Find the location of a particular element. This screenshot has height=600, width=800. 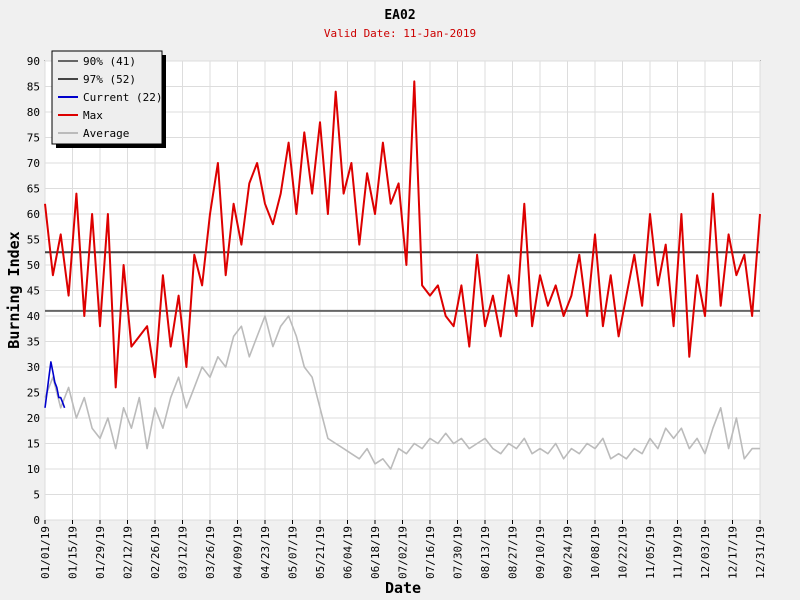

x-tick-label: 09/10/19 is located at coordinates (540, 552).